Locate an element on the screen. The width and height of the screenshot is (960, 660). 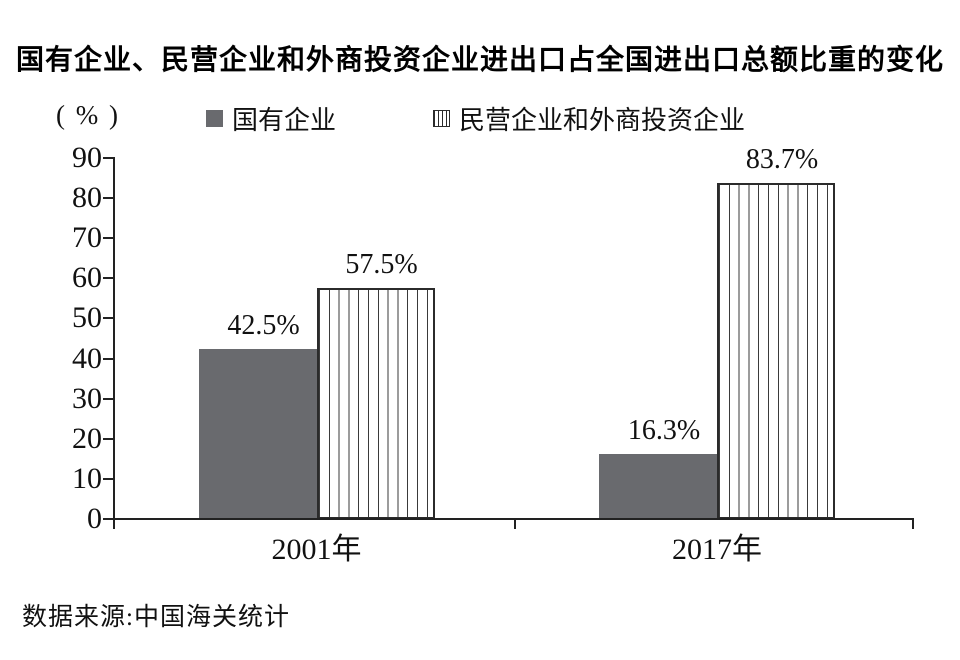
legend-label: 国有企业 is located at coordinates (284, 120).